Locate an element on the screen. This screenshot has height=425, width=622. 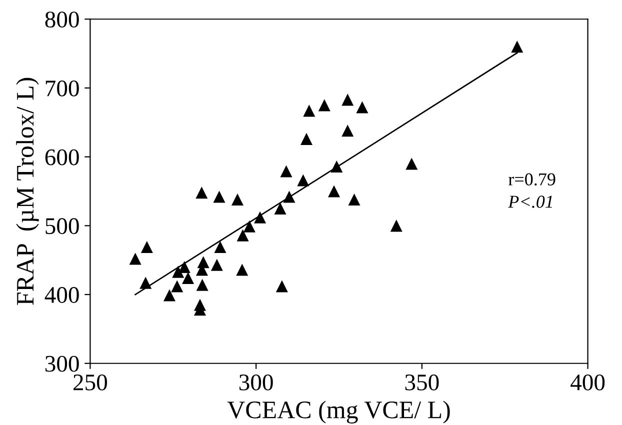
x-axis-title: VCEAC (mg VCE/ L) is located at coordinates (338, 412).